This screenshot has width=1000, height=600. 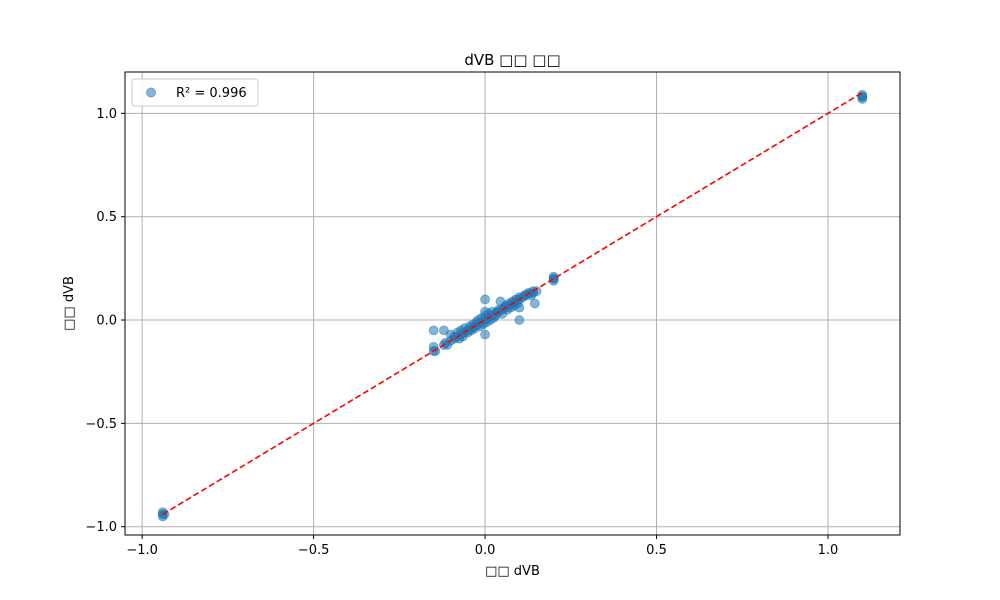 What do you see at coordinates (211, 93) in the screenshot?
I see `legend-label: R² = 0.996` at bounding box center [211, 93].